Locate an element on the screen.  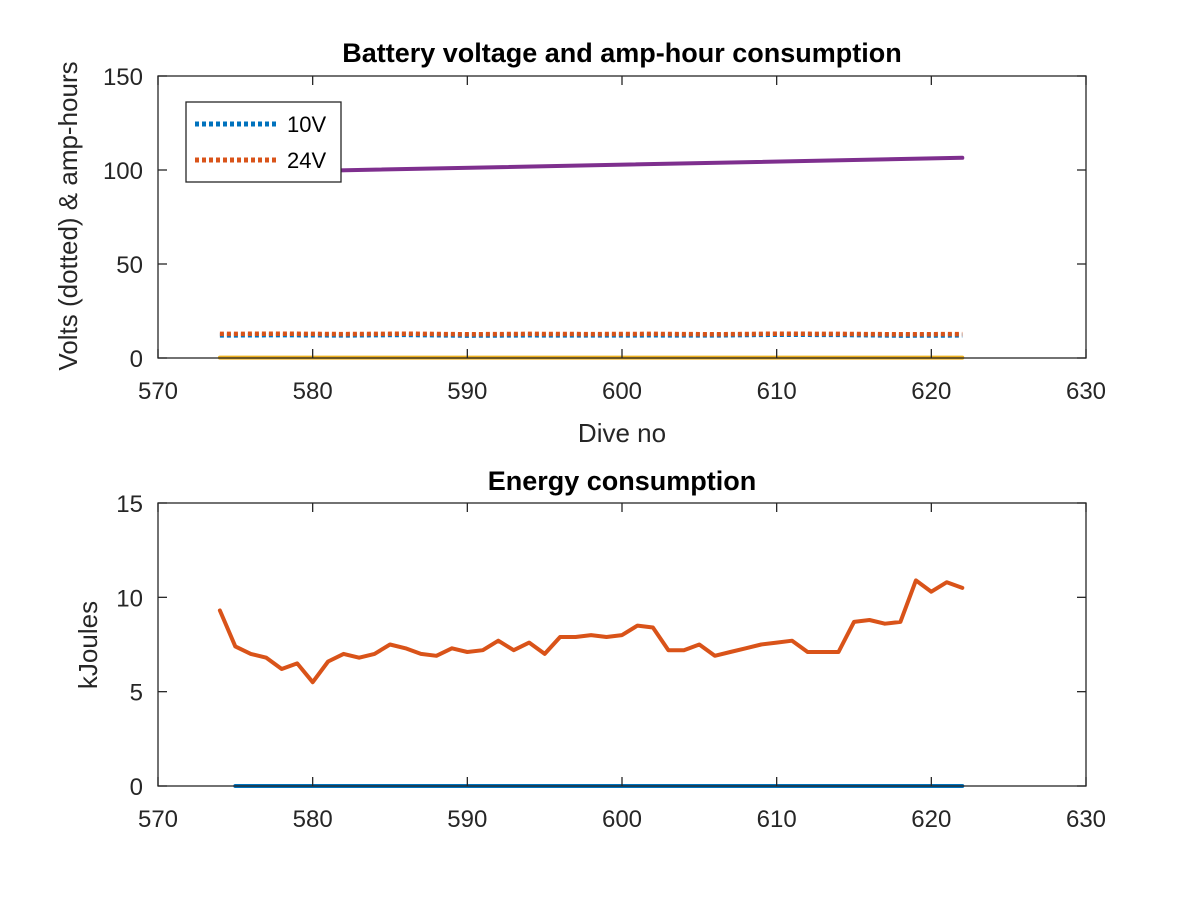
bottom-x-tick-label: 590 is located at coordinates (467, 819).